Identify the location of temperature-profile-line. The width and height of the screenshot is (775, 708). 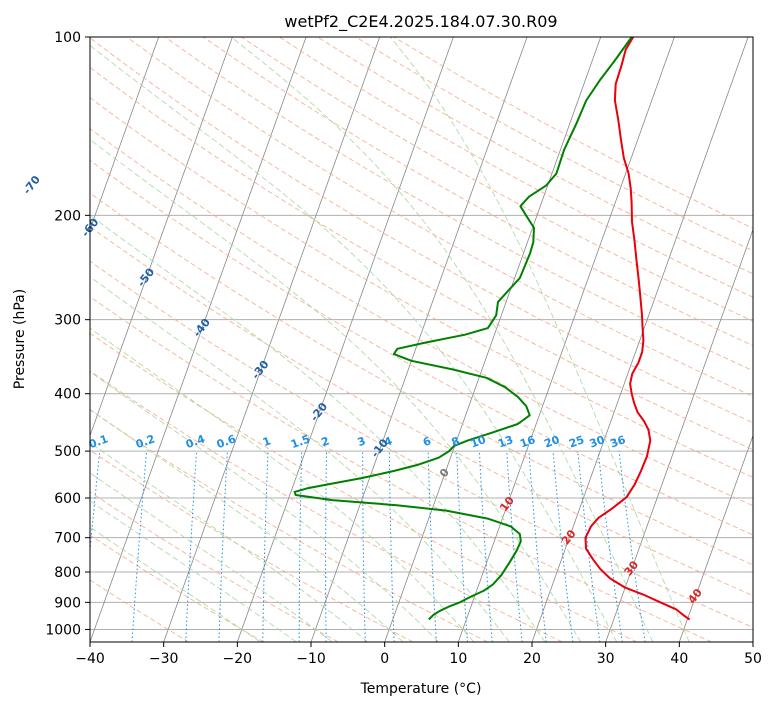
(637, 329).